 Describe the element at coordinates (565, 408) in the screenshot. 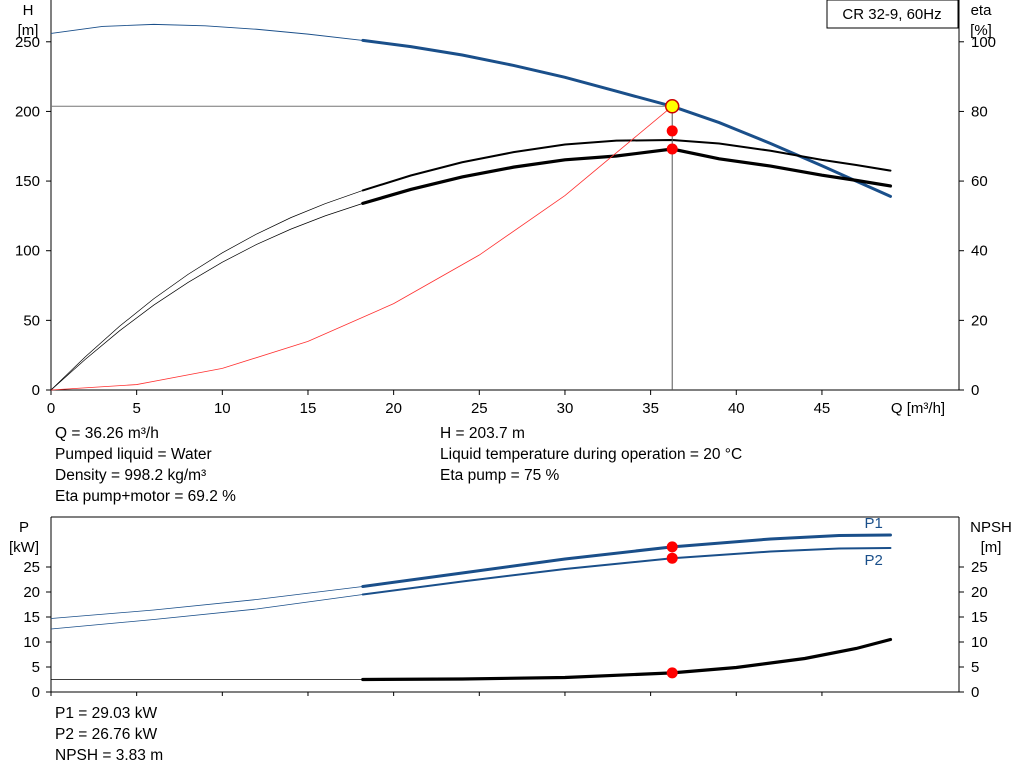

I see `top-x-tick-label: 30` at that location.